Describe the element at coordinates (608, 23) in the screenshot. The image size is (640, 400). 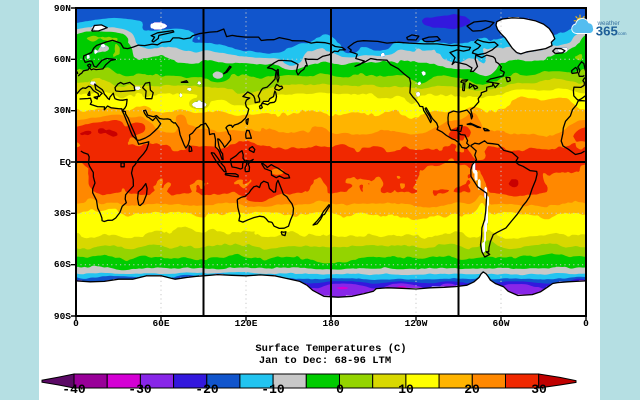
I see `svg-text: weather` at that location.